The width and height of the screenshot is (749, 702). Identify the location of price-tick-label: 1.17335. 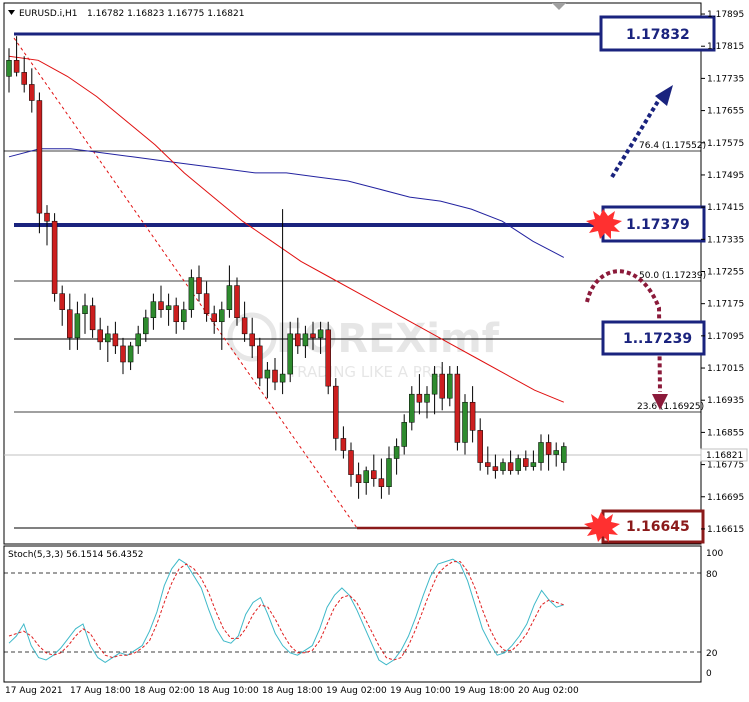
(725, 240).